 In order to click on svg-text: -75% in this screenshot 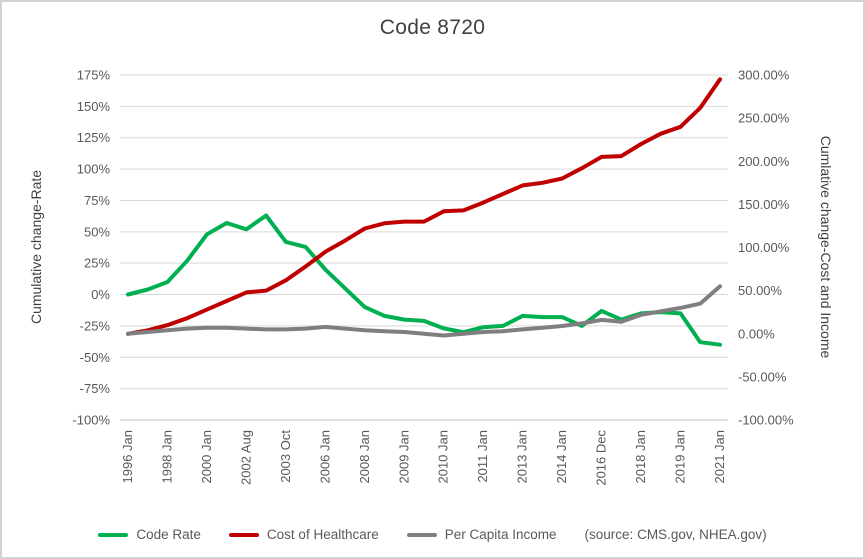, I will do `click(95, 388)`.